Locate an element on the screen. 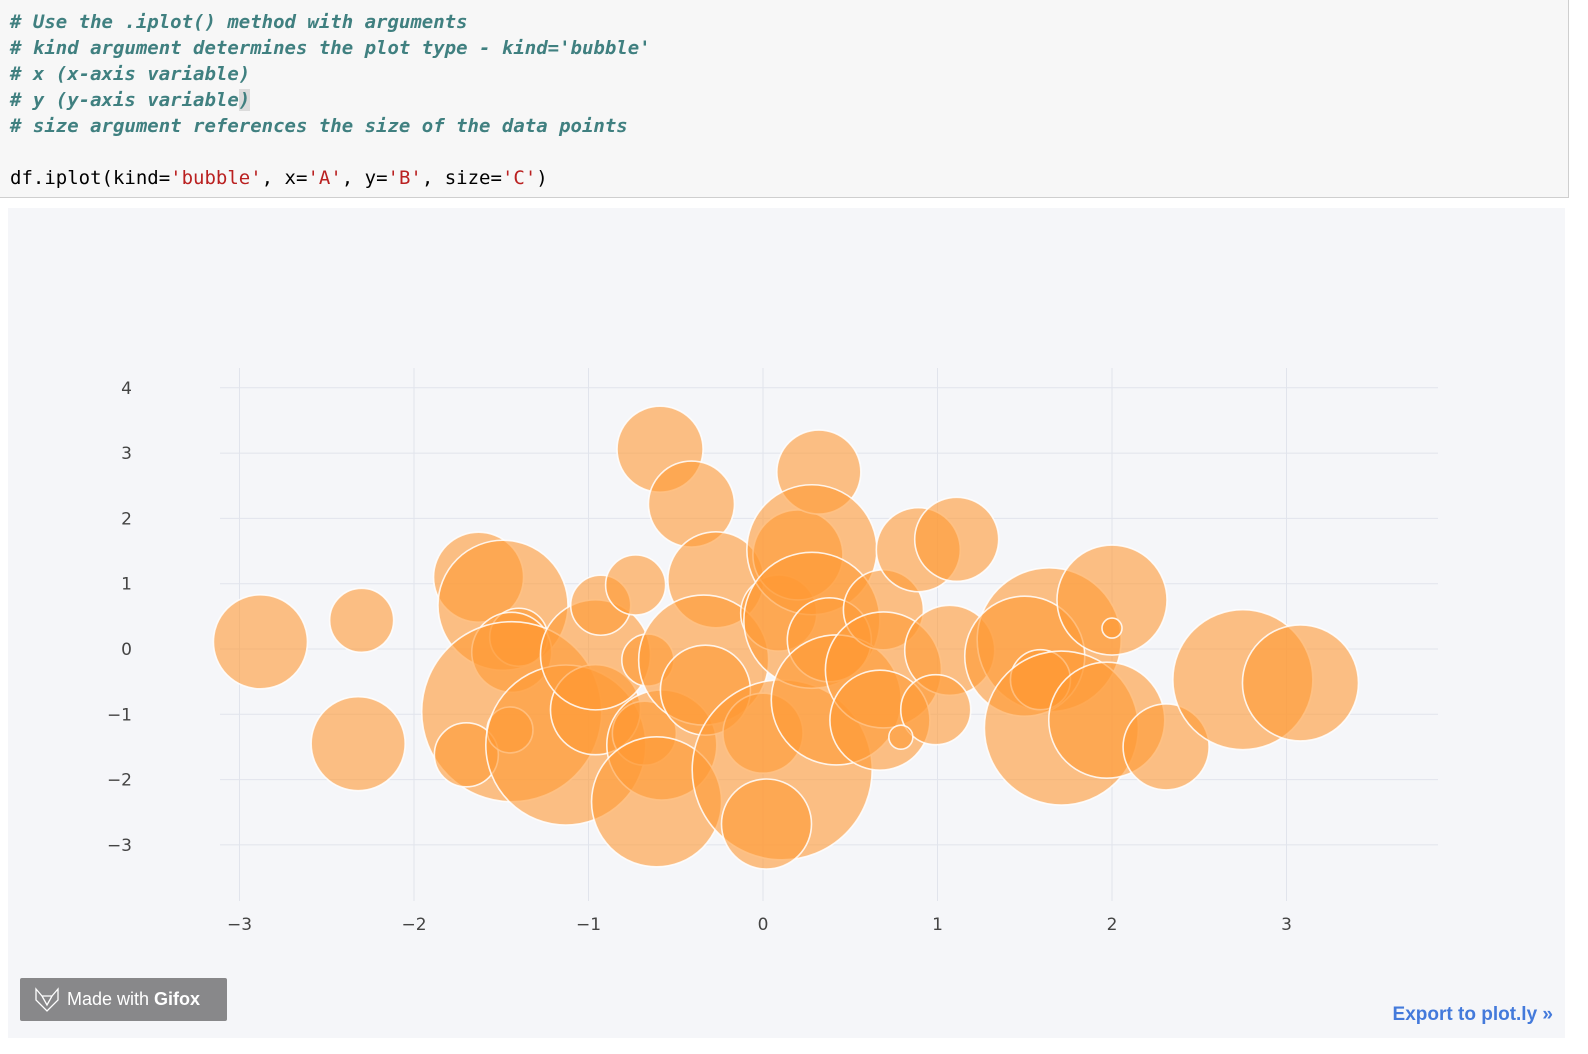  fox-logo-icon is located at coordinates (47, 999).